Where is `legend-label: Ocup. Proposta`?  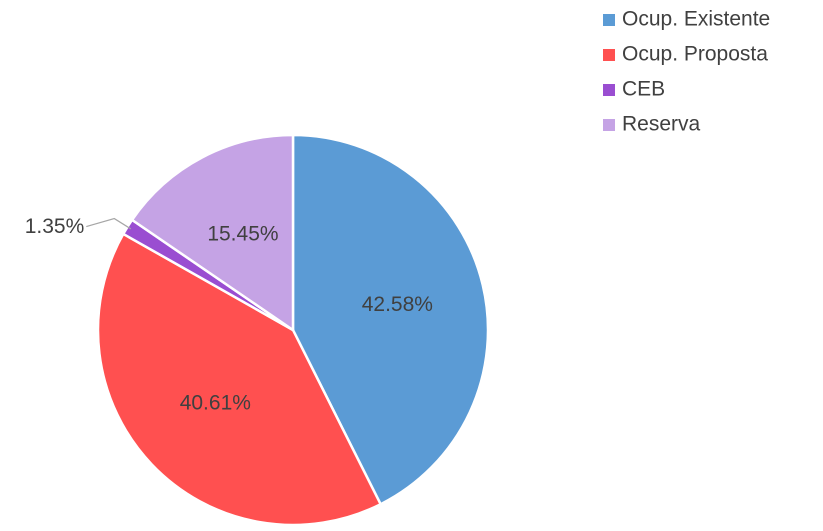
legend-label: Ocup. Proposta is located at coordinates (695, 54).